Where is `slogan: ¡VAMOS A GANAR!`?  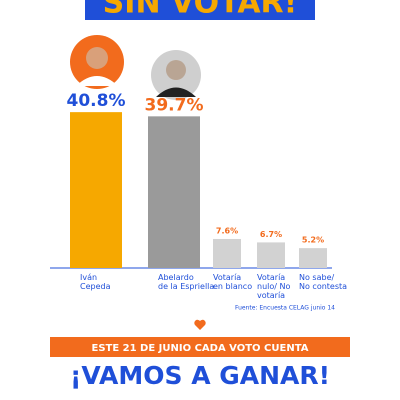
slogan: ¡VAMOS A GANAR! is located at coordinates (200, 375).